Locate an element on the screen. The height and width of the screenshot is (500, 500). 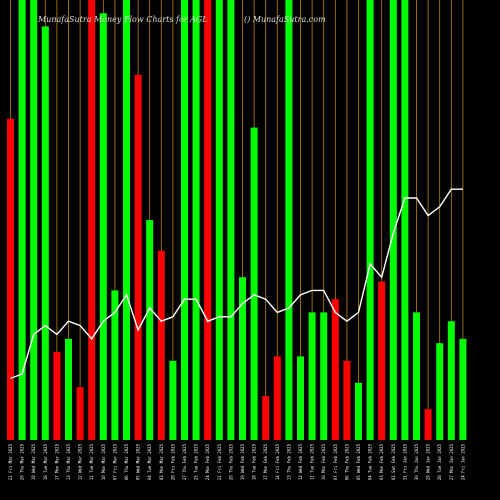
chart-watermark: () MunafaSutra.com is located at coordinates (285, 19).